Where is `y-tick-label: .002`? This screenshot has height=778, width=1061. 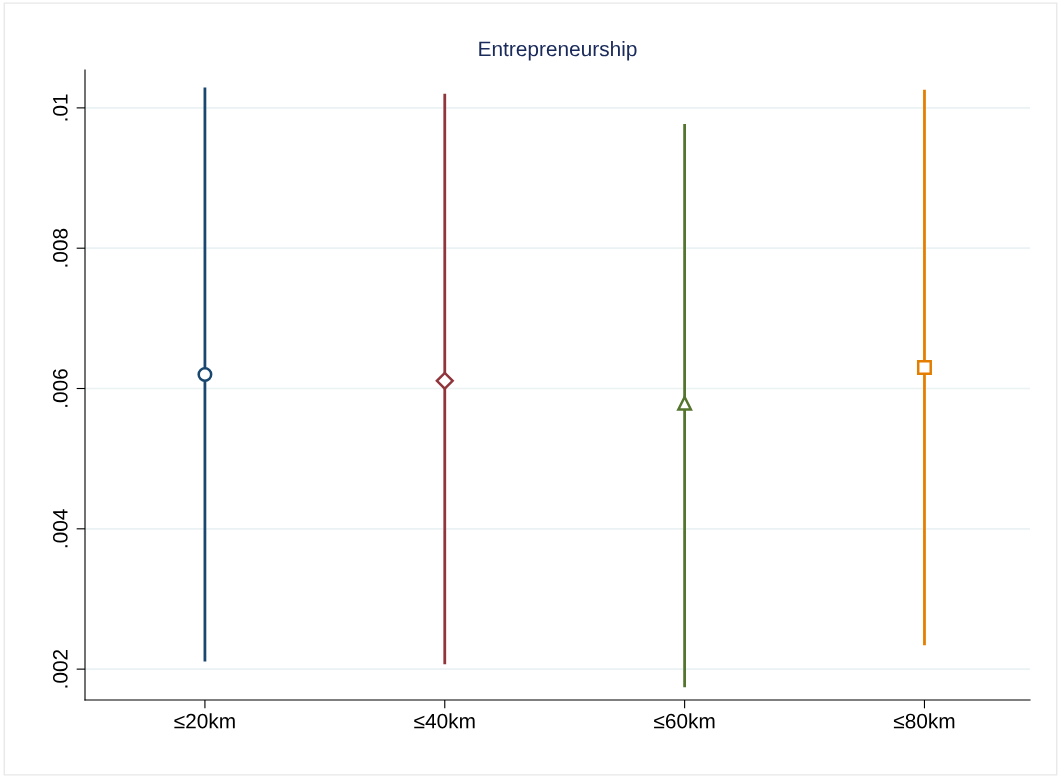 y-tick-label: .002 is located at coordinates (60, 668).